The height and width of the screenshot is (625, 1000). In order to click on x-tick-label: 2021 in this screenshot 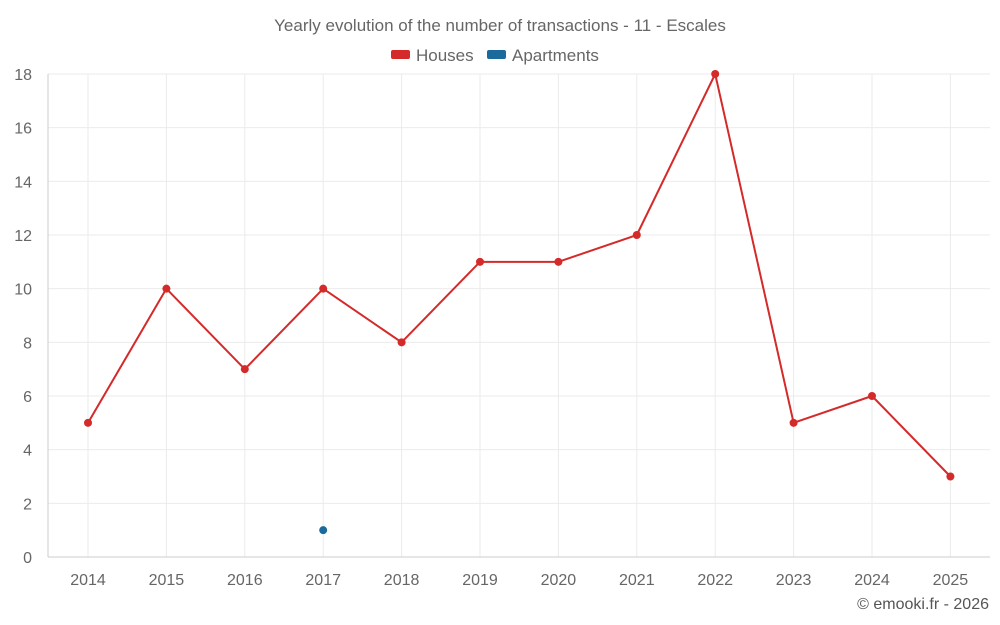, I will do `click(637, 580)`.